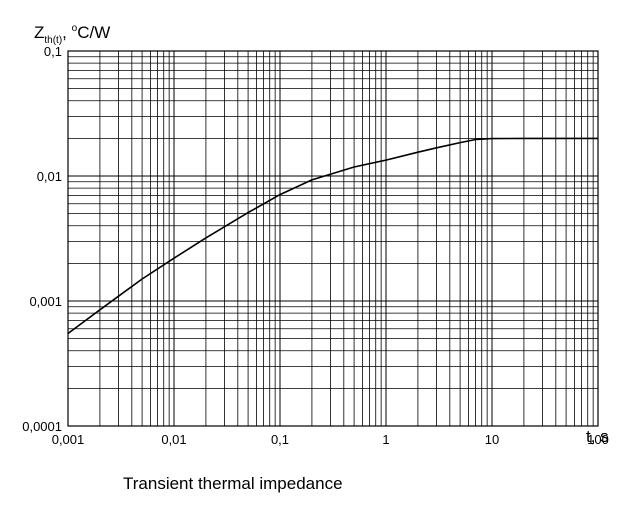  Describe the element at coordinates (75, 28) in the screenshot. I see `y-axis-label-degree: o` at that location.